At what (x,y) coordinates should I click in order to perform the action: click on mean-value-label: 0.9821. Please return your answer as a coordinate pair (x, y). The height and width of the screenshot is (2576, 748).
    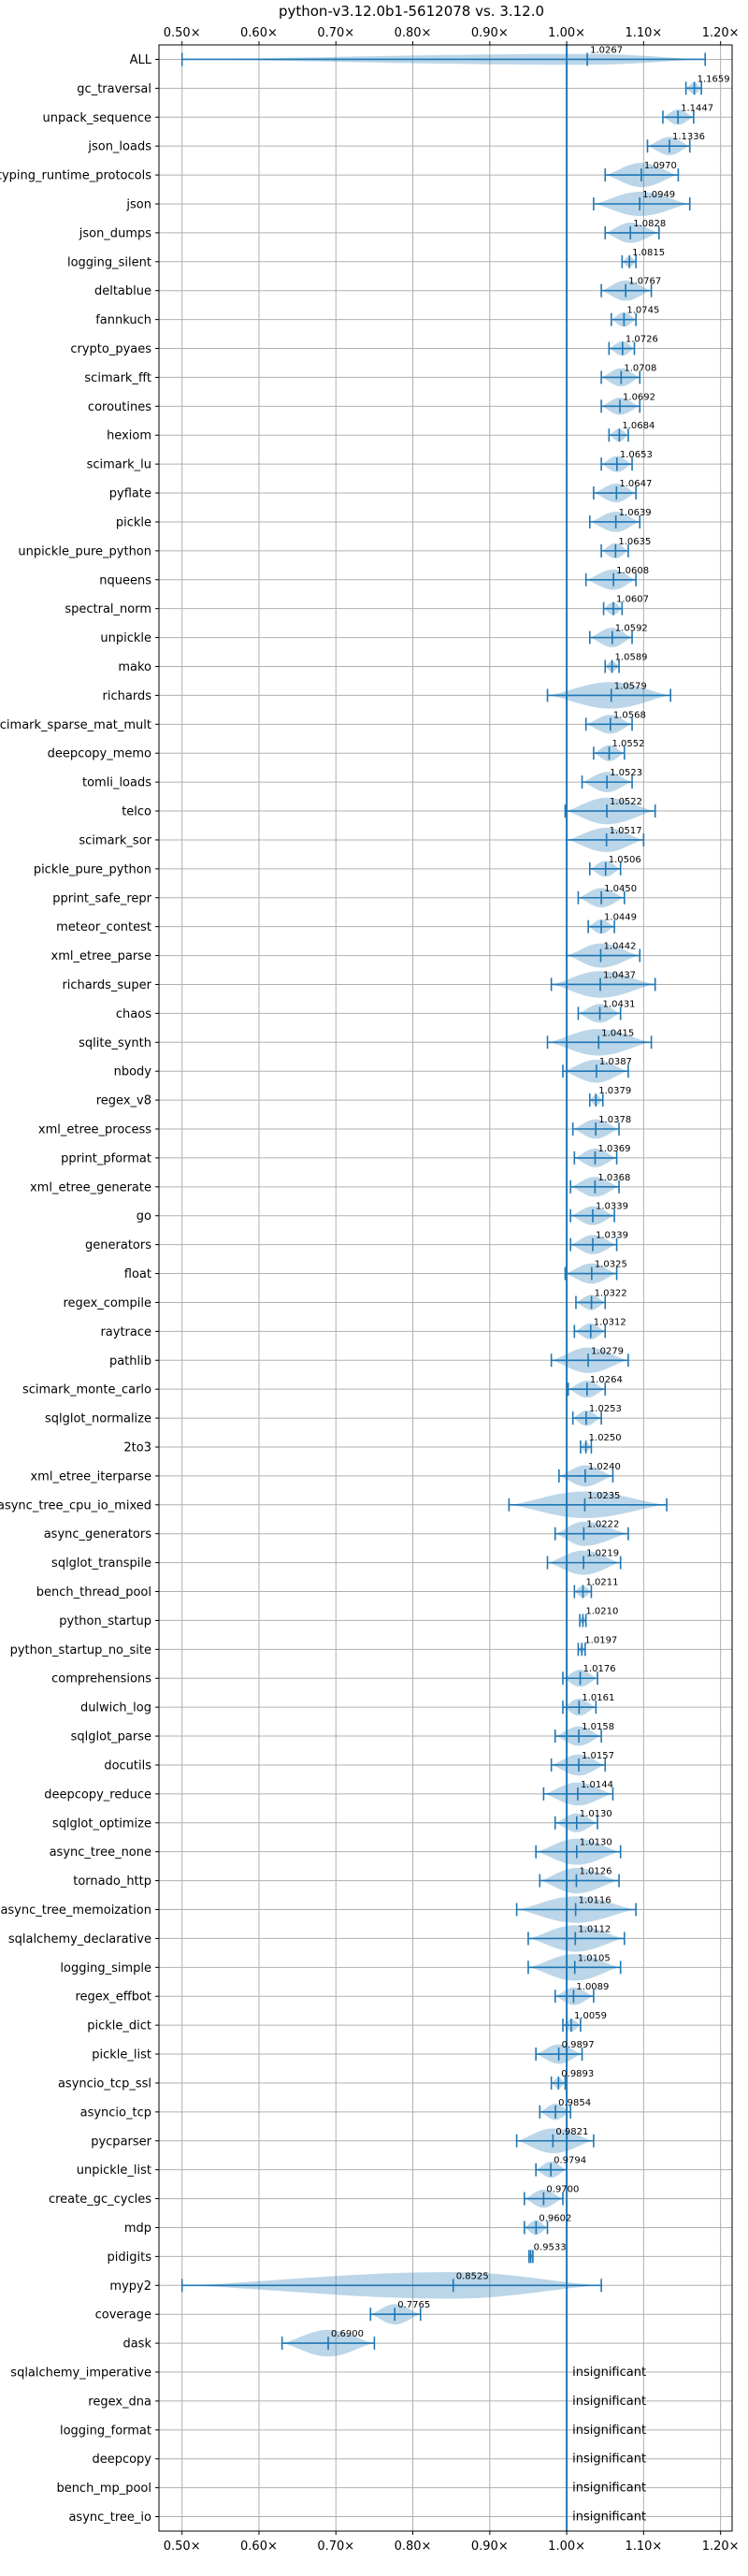
    Looking at the image, I should click on (571, 2132).